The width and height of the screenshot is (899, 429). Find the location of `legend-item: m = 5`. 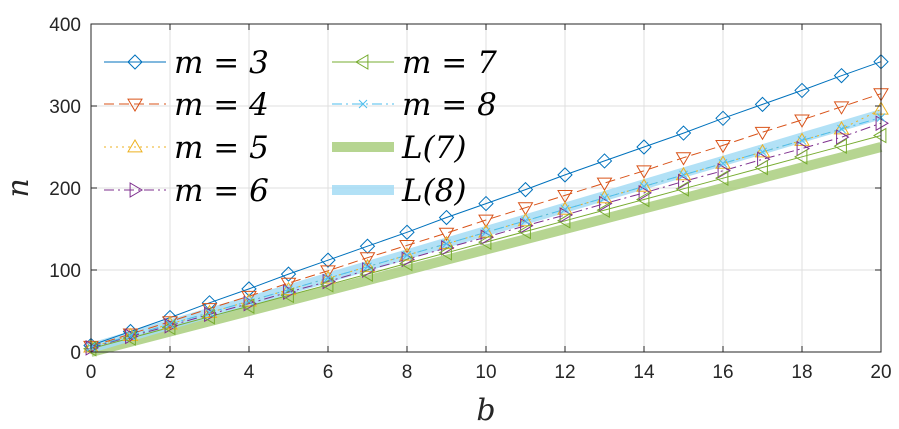

legend-item: m = 5 is located at coordinates (186, 148).